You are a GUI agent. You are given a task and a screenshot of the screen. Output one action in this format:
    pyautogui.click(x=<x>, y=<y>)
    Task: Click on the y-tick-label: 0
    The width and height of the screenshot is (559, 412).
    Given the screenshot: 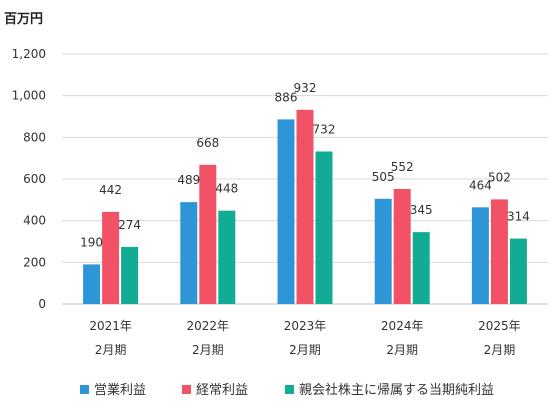 What is the action you would take?
    pyautogui.click(x=42, y=304)
    